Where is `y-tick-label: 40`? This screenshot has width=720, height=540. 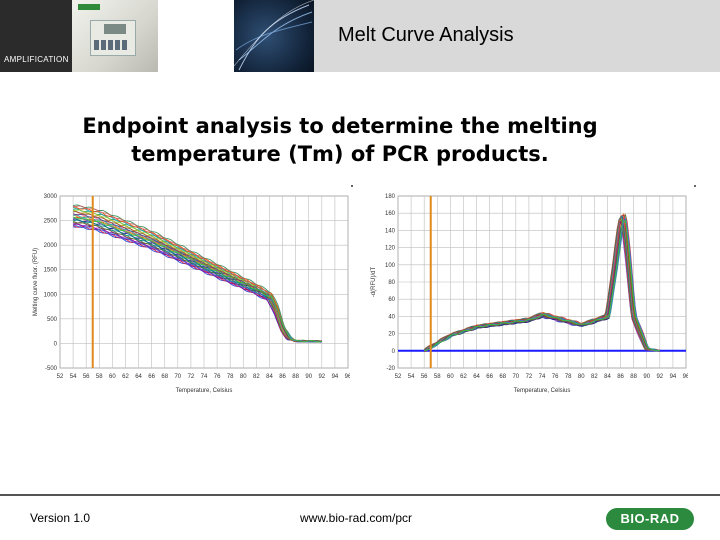
y-tick-label: 40 is located at coordinates (391, 317).